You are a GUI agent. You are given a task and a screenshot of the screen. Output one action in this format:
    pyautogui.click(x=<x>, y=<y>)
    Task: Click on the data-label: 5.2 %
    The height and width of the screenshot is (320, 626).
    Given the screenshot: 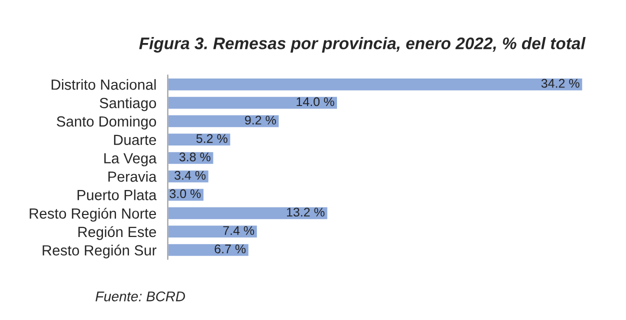 What is the action you would take?
    pyautogui.click(x=212, y=138)
    